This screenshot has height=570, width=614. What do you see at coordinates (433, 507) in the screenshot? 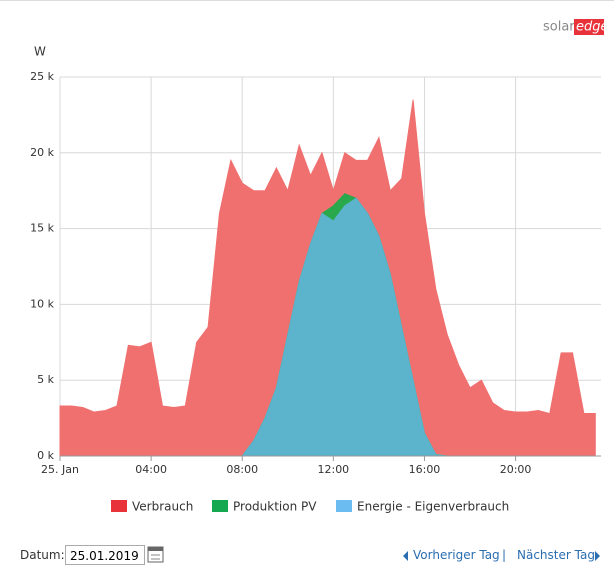
I see `legend-label: Energie - Eigenverbrauch` at bounding box center [433, 507].